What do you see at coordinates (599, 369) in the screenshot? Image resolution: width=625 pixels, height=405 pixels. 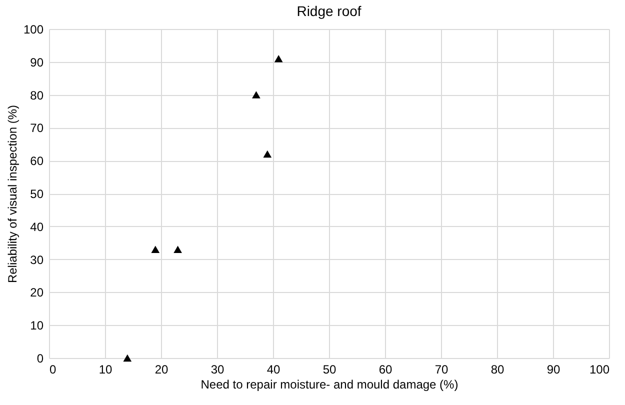 I see `x-tick-label: 100` at bounding box center [599, 369].